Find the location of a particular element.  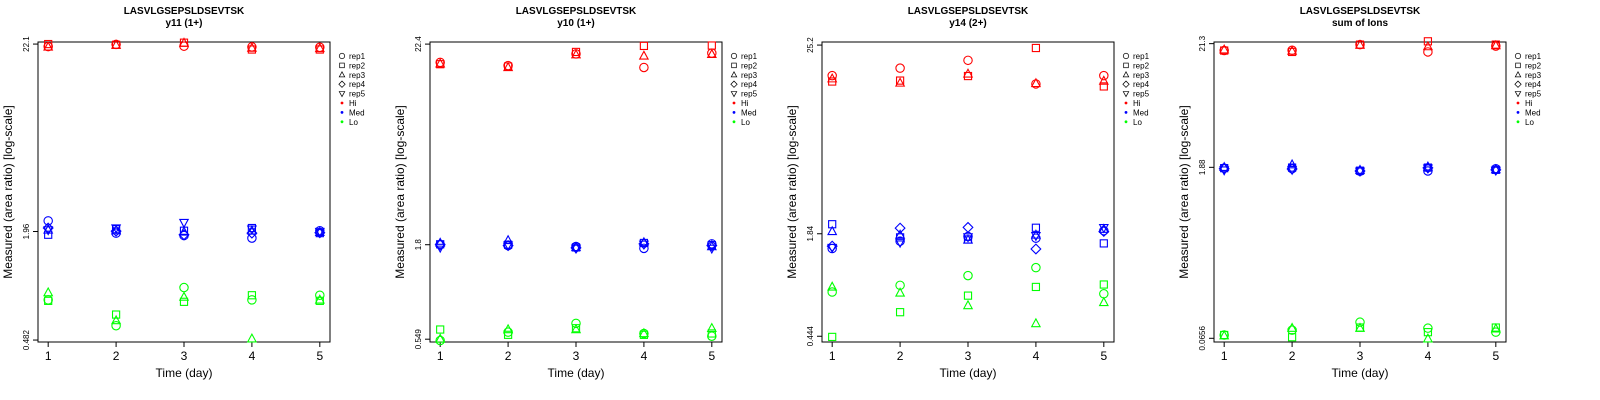

chart-subtitle: sum of Ions is located at coordinates (1360, 23).